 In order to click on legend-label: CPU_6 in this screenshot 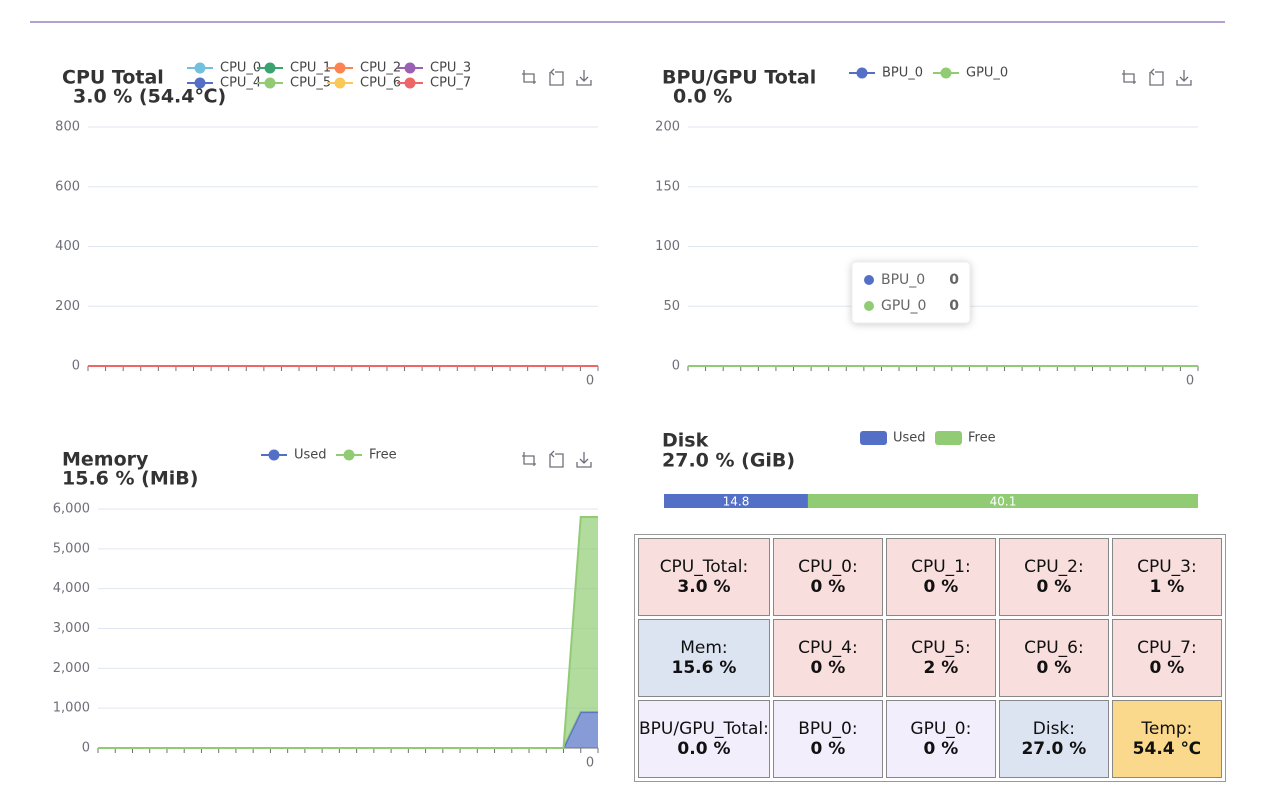, I will do `click(380, 83)`.